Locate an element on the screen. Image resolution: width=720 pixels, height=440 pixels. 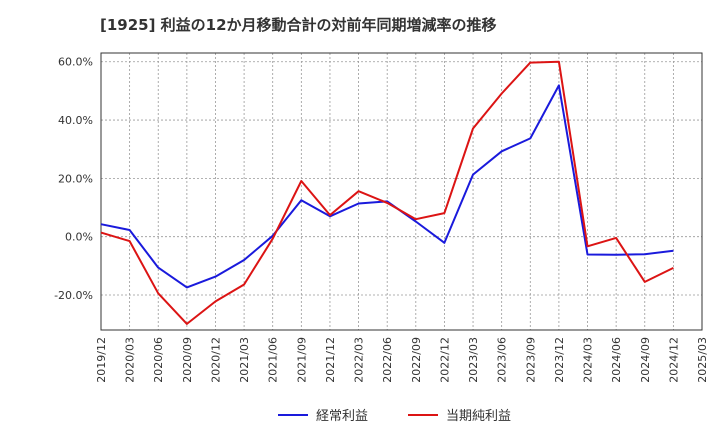
x-tick-label: 2022/06 is located at coordinates (387, 360).